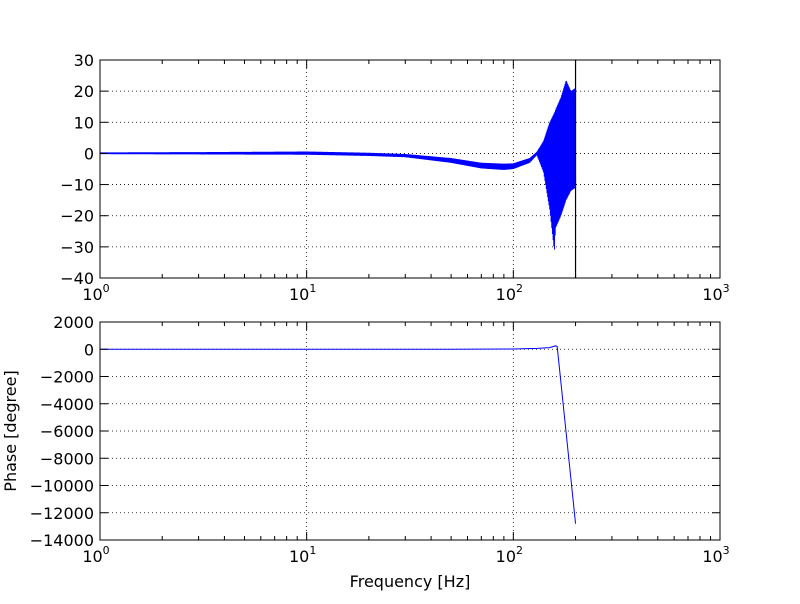 This screenshot has height=604, width=800. What do you see at coordinates (67, 404) in the screenshot?
I see `y-tick-label: −4000` at bounding box center [67, 404].